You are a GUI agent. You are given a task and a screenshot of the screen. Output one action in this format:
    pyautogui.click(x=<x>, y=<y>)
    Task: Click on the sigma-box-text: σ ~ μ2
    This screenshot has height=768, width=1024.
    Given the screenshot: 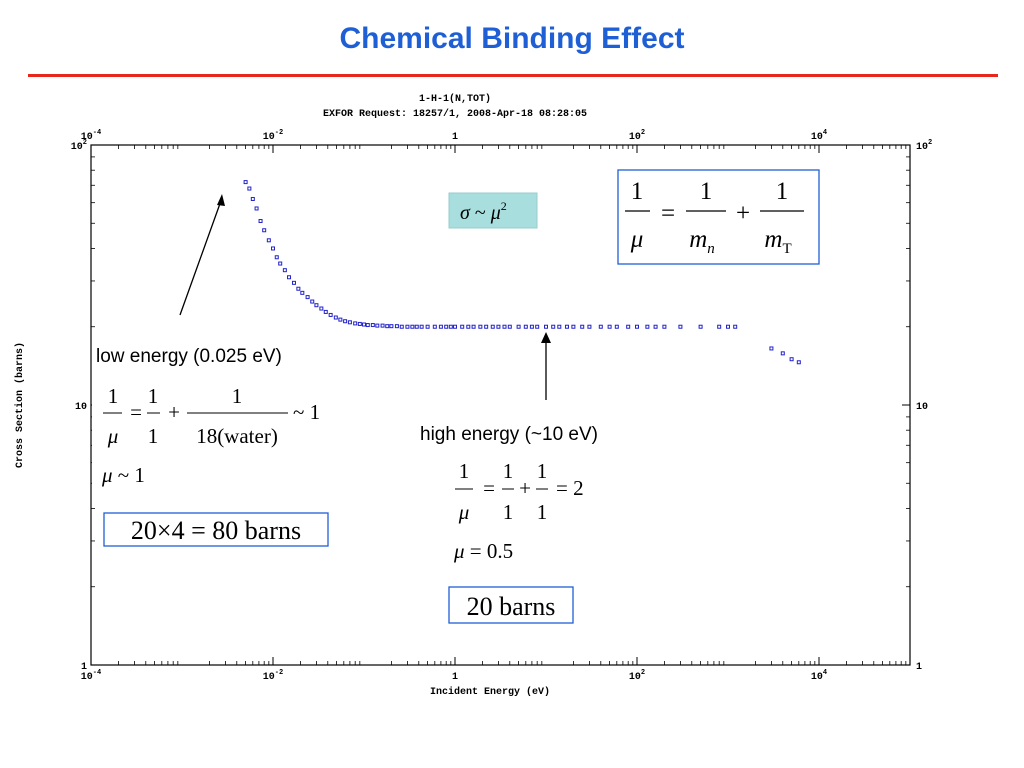 What is the action you would take?
    pyautogui.click(x=483, y=211)
    